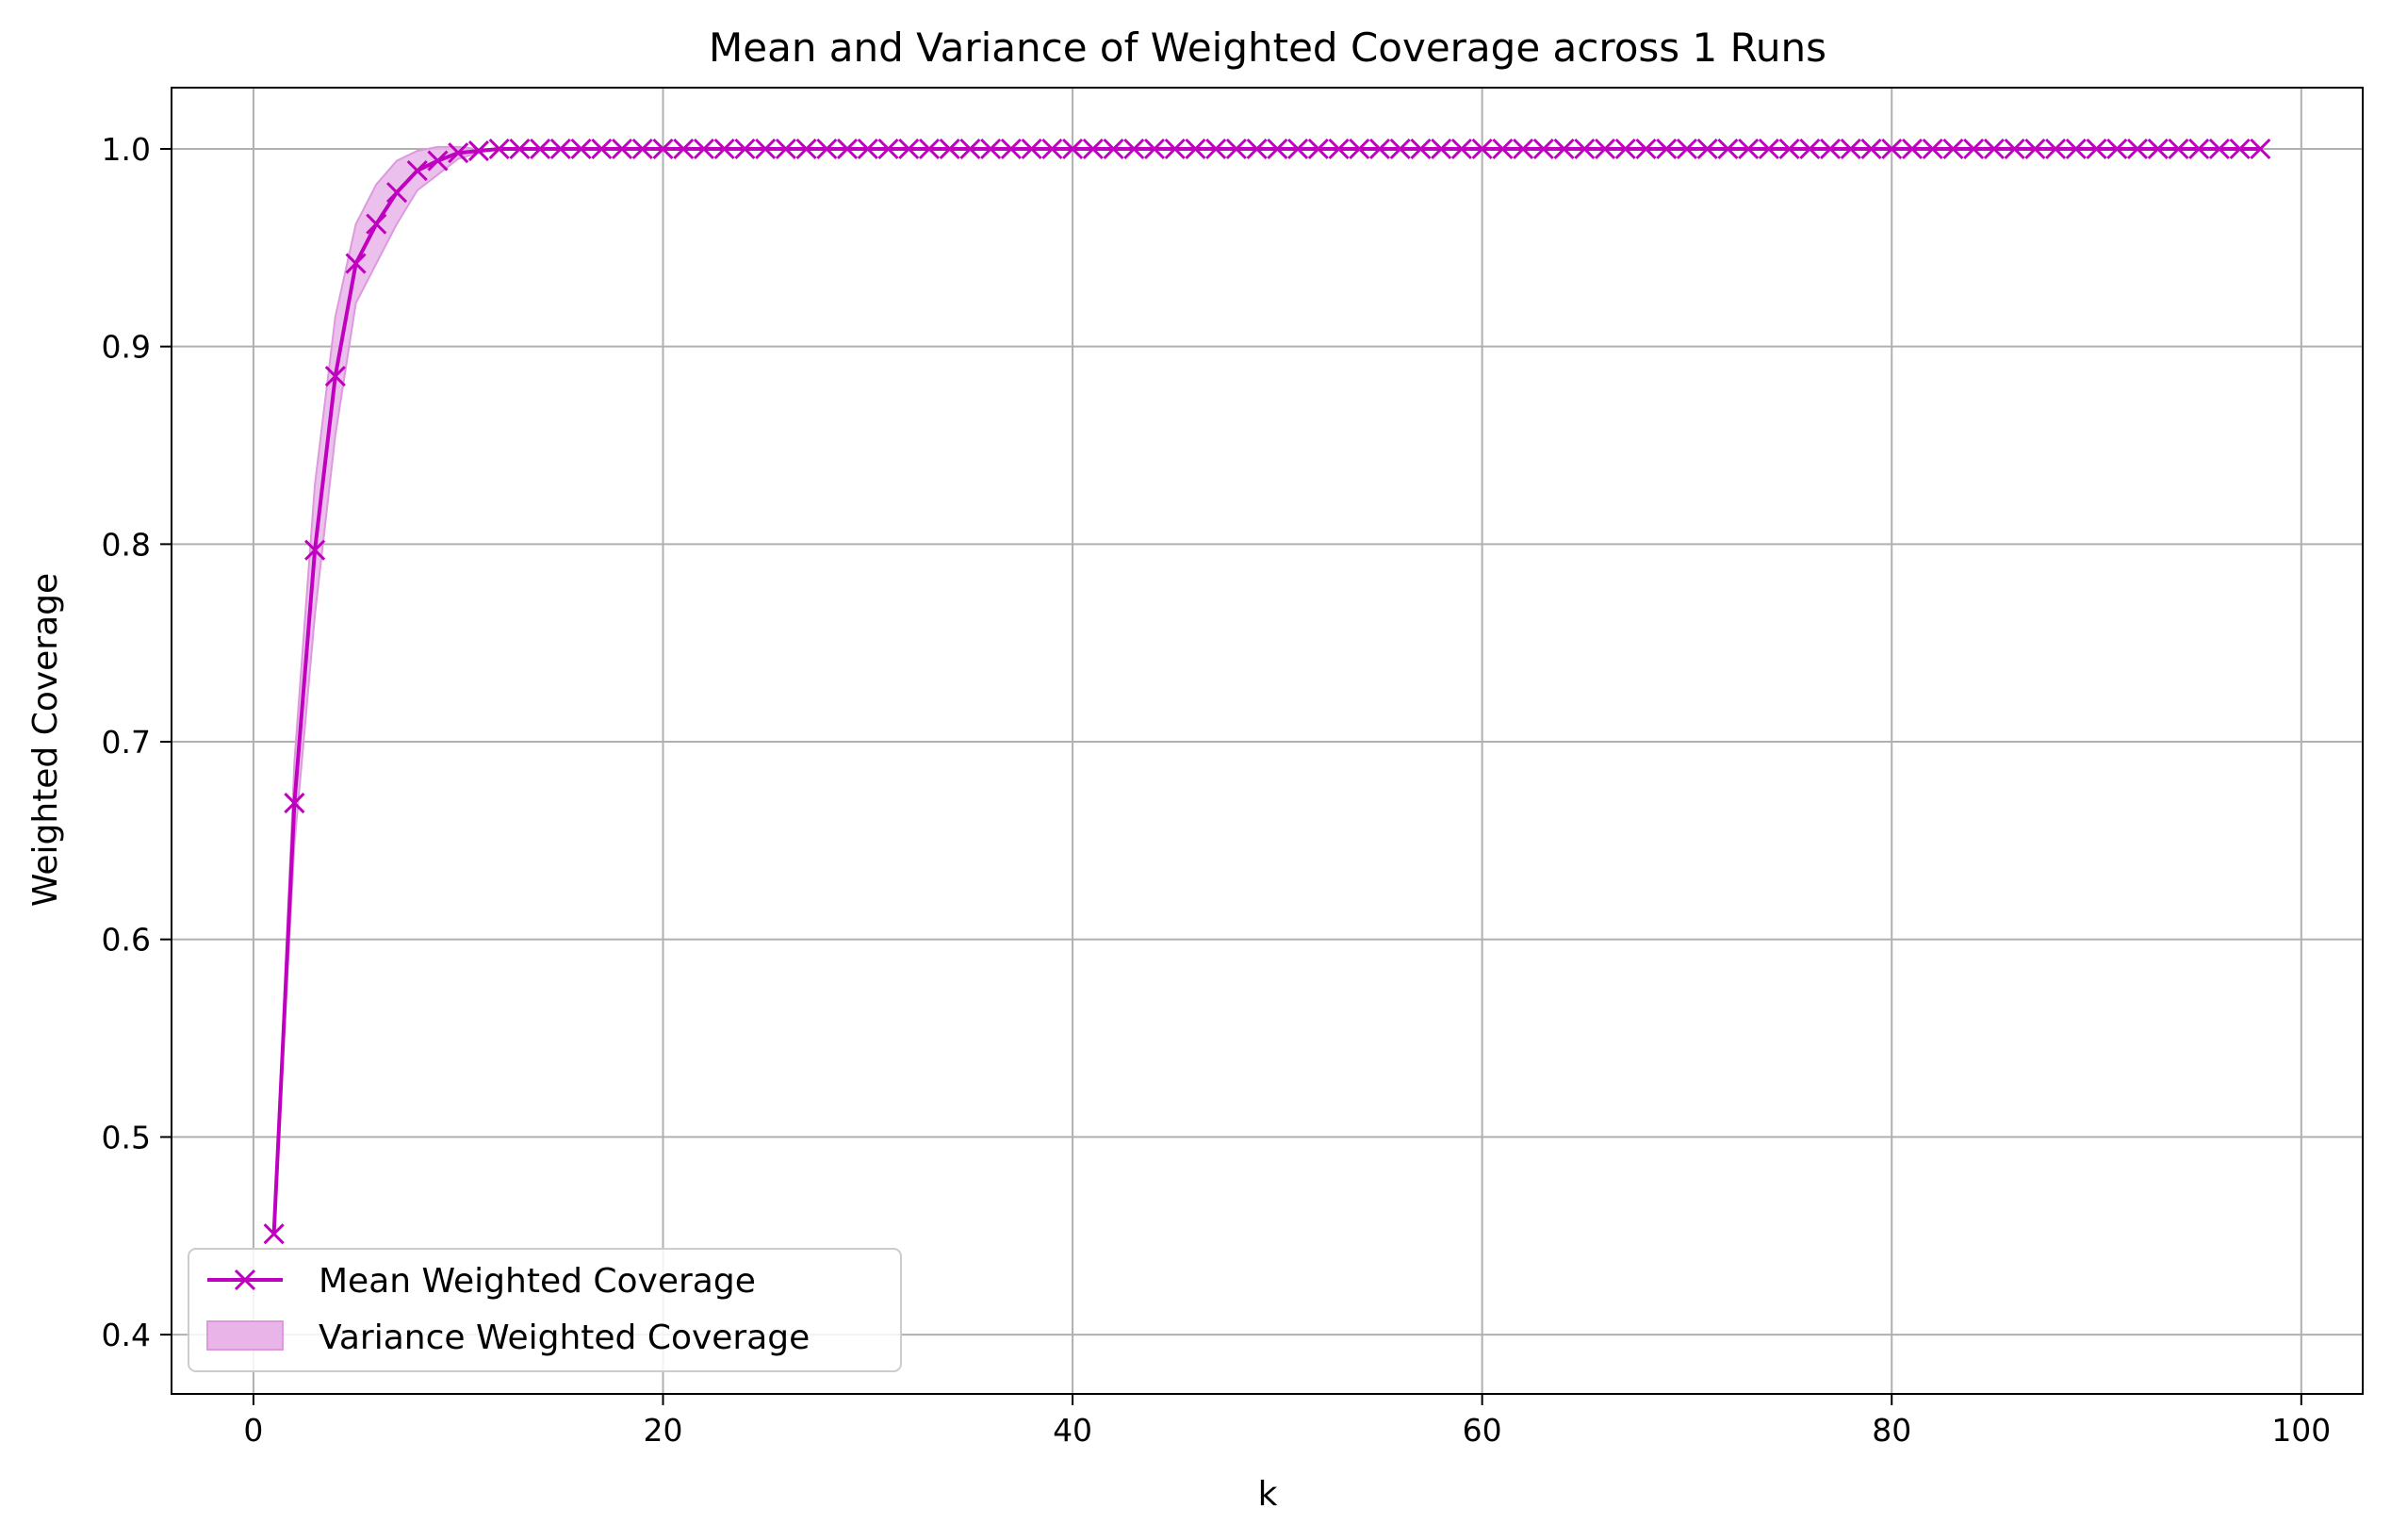 This screenshot has height=1540, width=2391. What do you see at coordinates (45, 740) in the screenshot?
I see `y-axis-label: Weighted Coverage` at bounding box center [45, 740].